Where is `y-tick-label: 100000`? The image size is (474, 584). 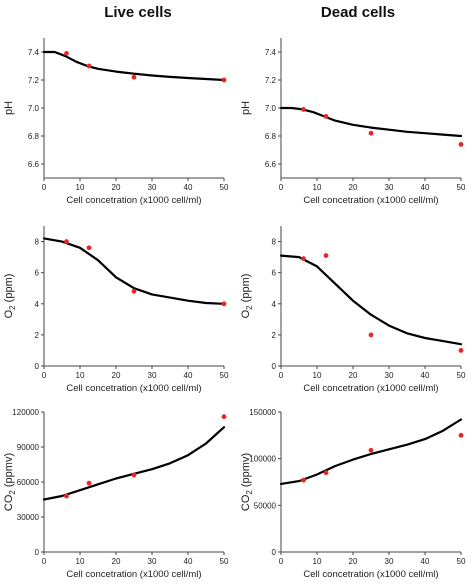
y-tick-label: 100000 is located at coordinates (262, 459).